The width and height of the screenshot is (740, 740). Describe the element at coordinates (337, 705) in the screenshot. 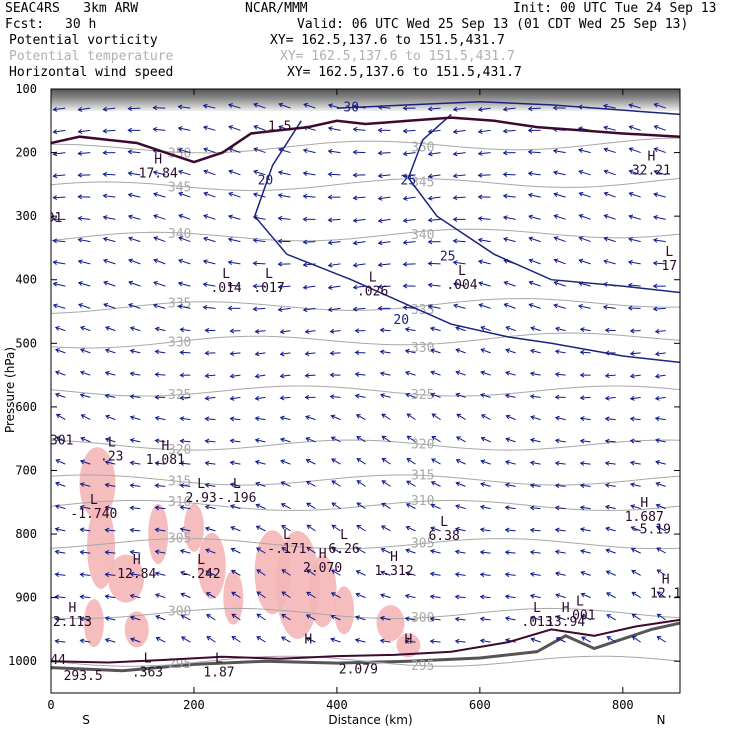

I see `x-tick-label: 400` at that location.